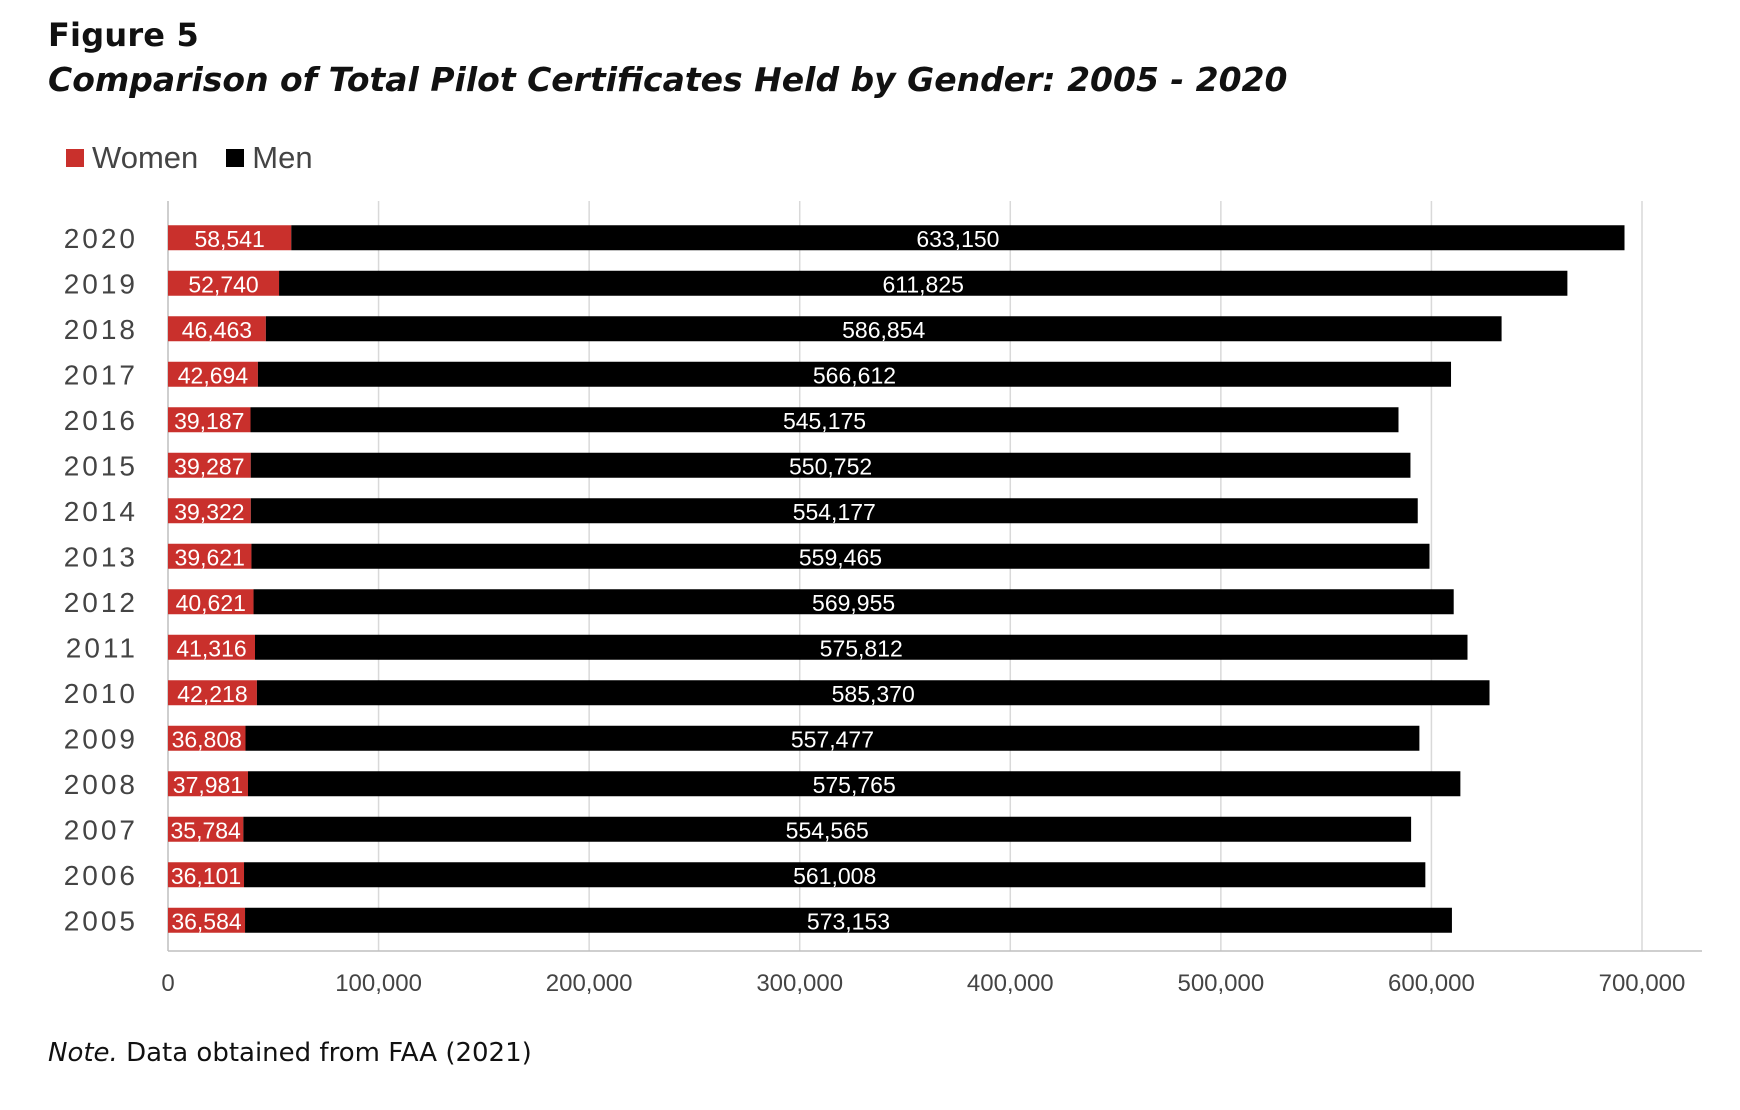 The height and width of the screenshot is (1110, 1740). What do you see at coordinates (101, 374) in the screenshot?
I see `y-tick-label: 2017` at bounding box center [101, 374].